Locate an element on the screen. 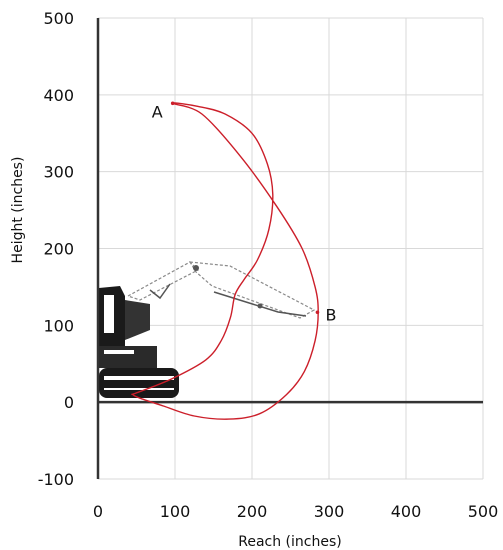 This screenshot has height=550, width=503. y-tick-label: 500 is located at coordinates (58, 18).